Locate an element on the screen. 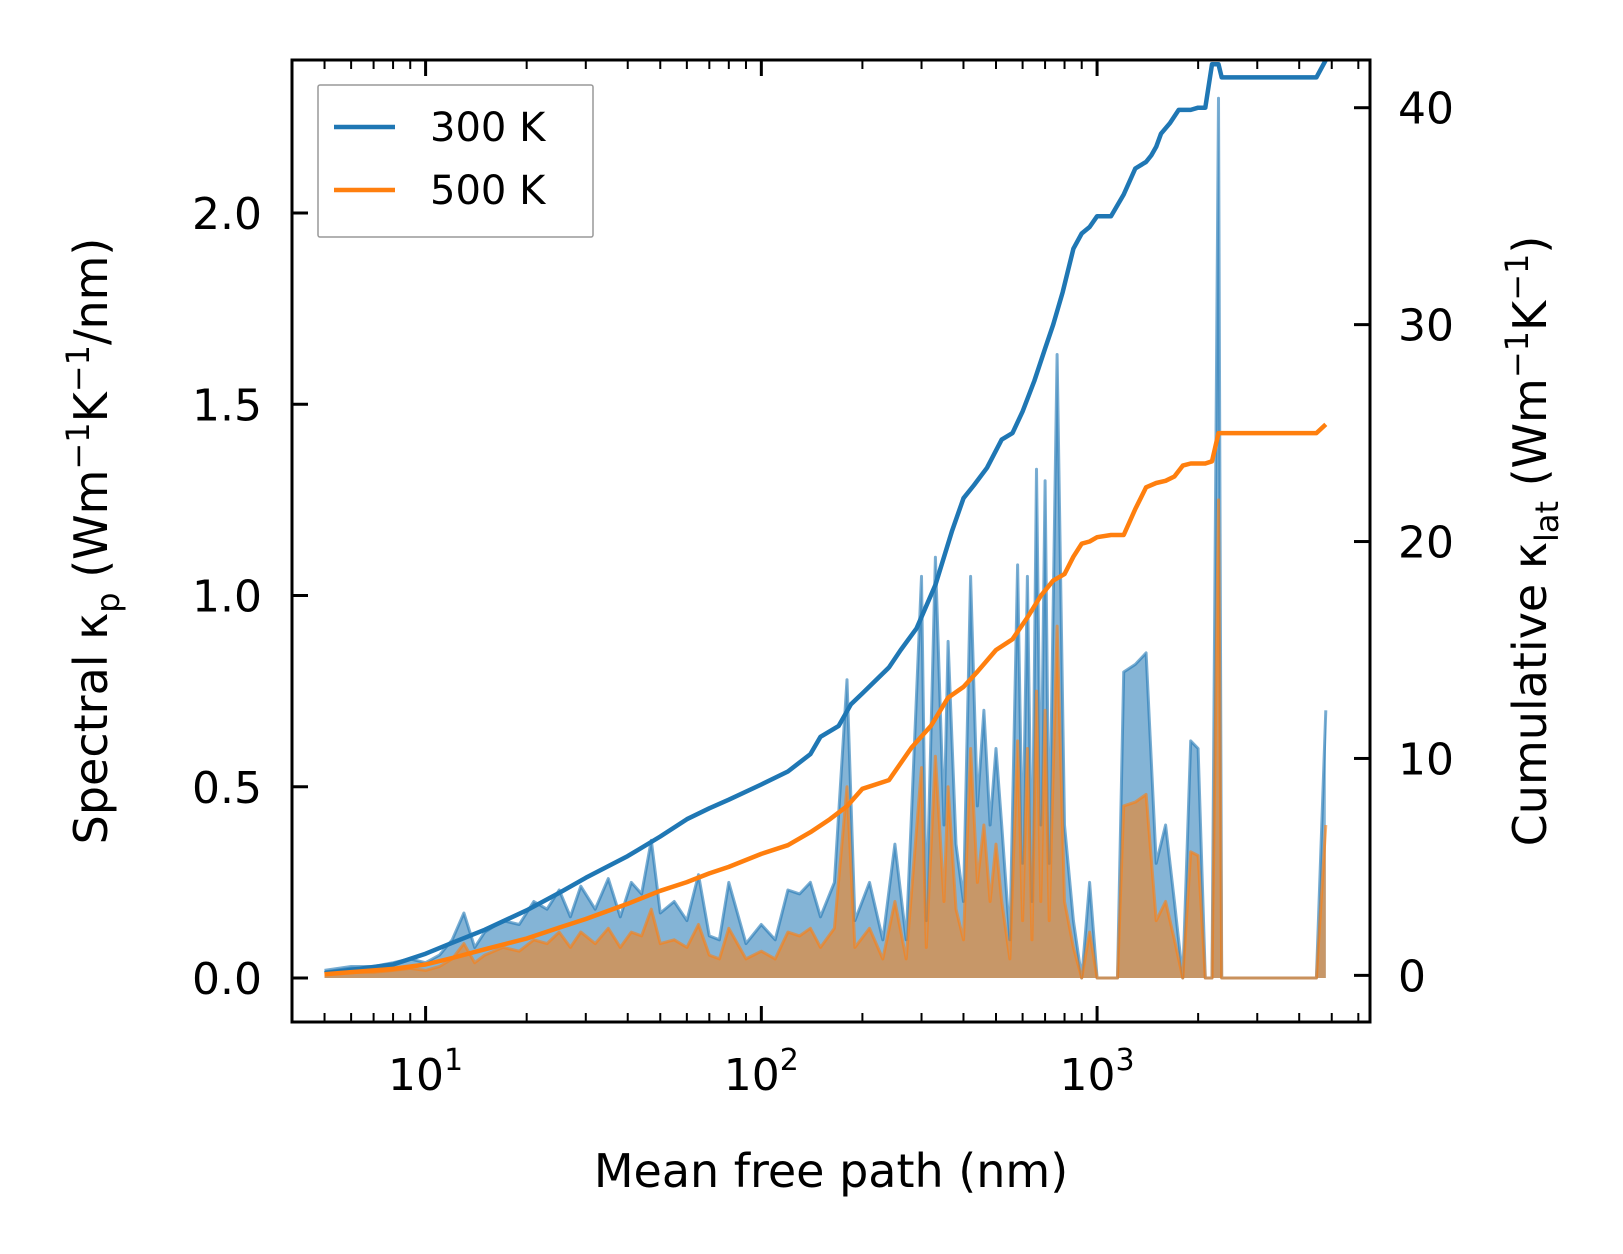 This screenshot has width=1623, height=1254. y-left-tick-label: 0.0 is located at coordinates (227, 979).